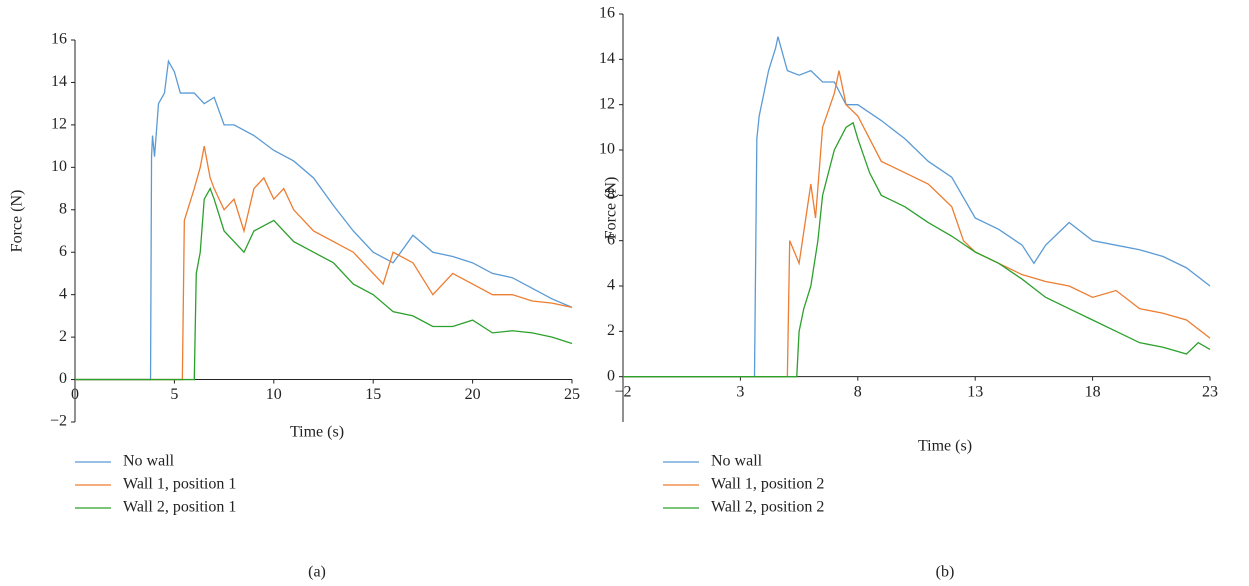  I want to click on caption: (a), so click(317, 572).